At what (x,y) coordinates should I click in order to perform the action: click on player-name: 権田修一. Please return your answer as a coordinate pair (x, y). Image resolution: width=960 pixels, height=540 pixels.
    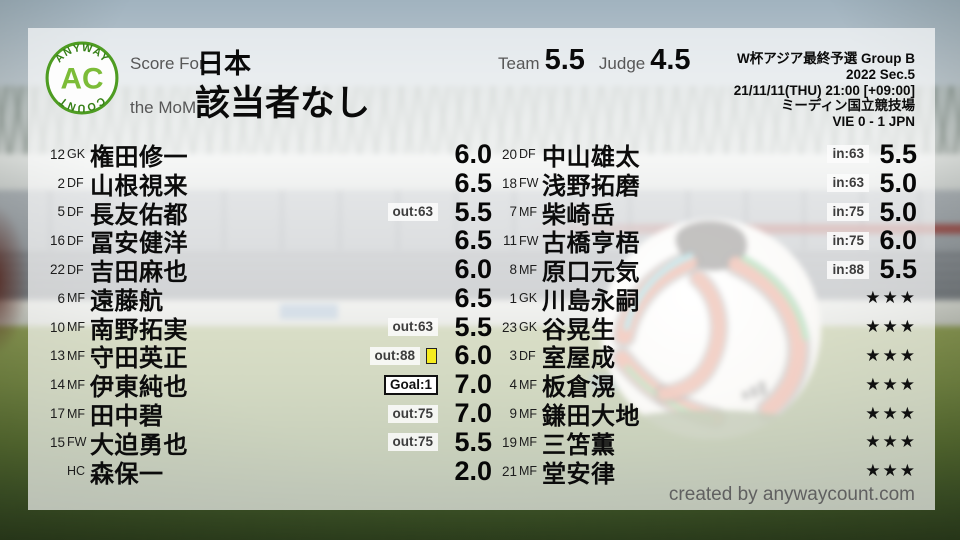
    Looking at the image, I should click on (139, 157).